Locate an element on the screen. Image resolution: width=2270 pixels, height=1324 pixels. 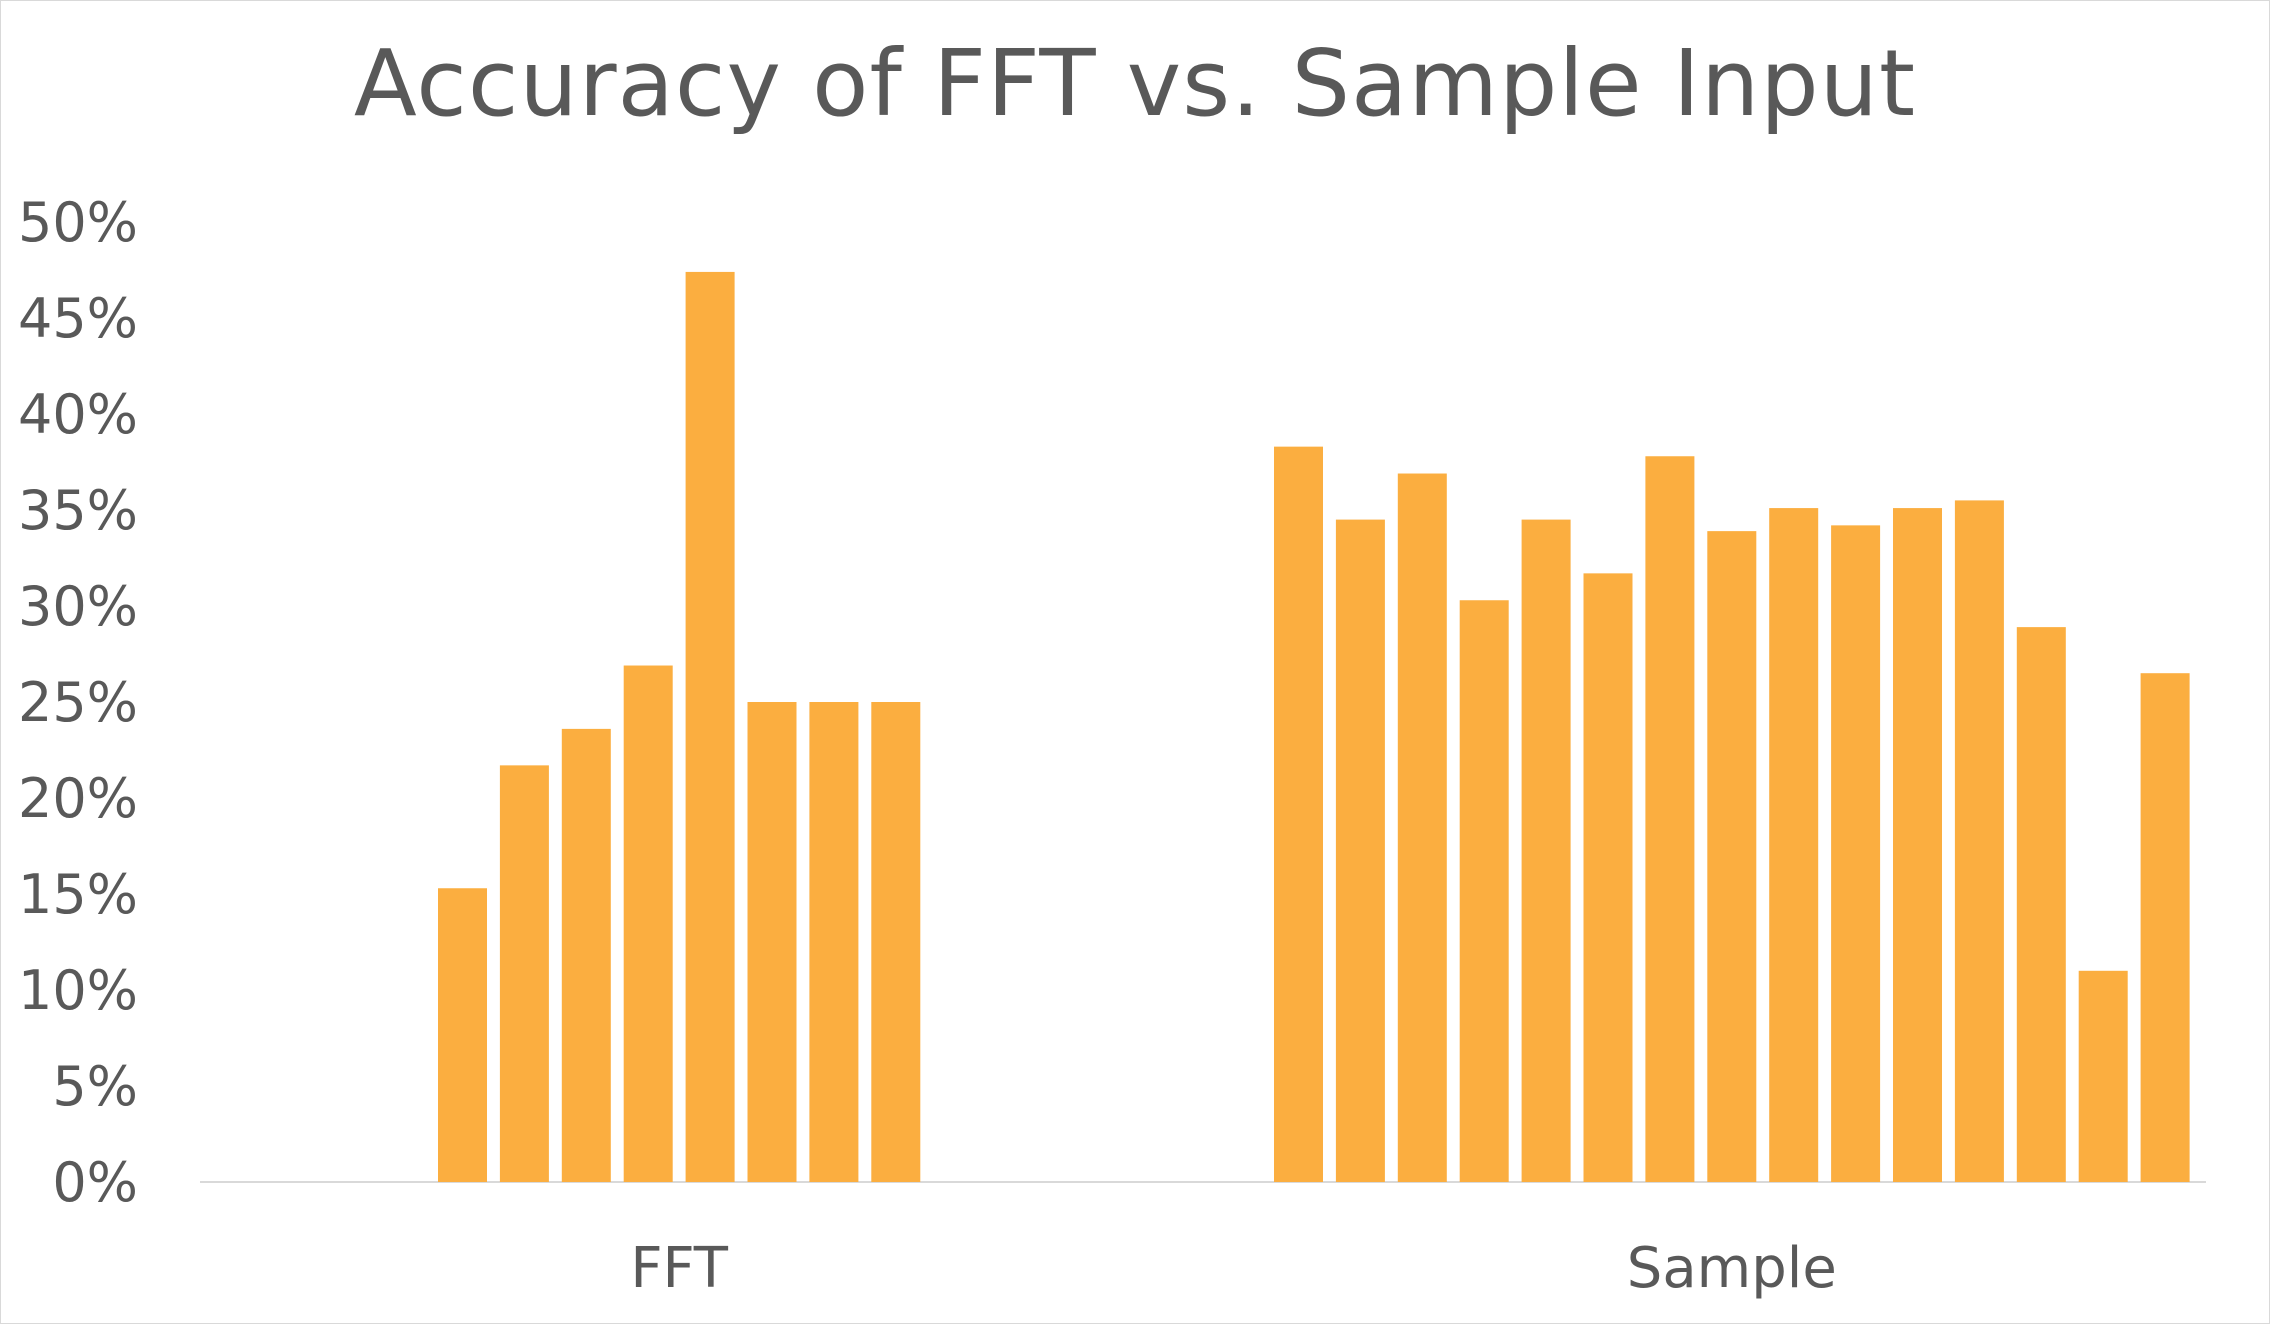
y-tick-label: 15% is located at coordinates (78, 894).